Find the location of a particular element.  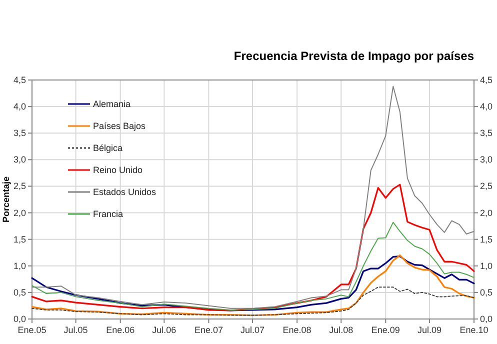

y2-tick-label: 1,0 is located at coordinates (486, 265).